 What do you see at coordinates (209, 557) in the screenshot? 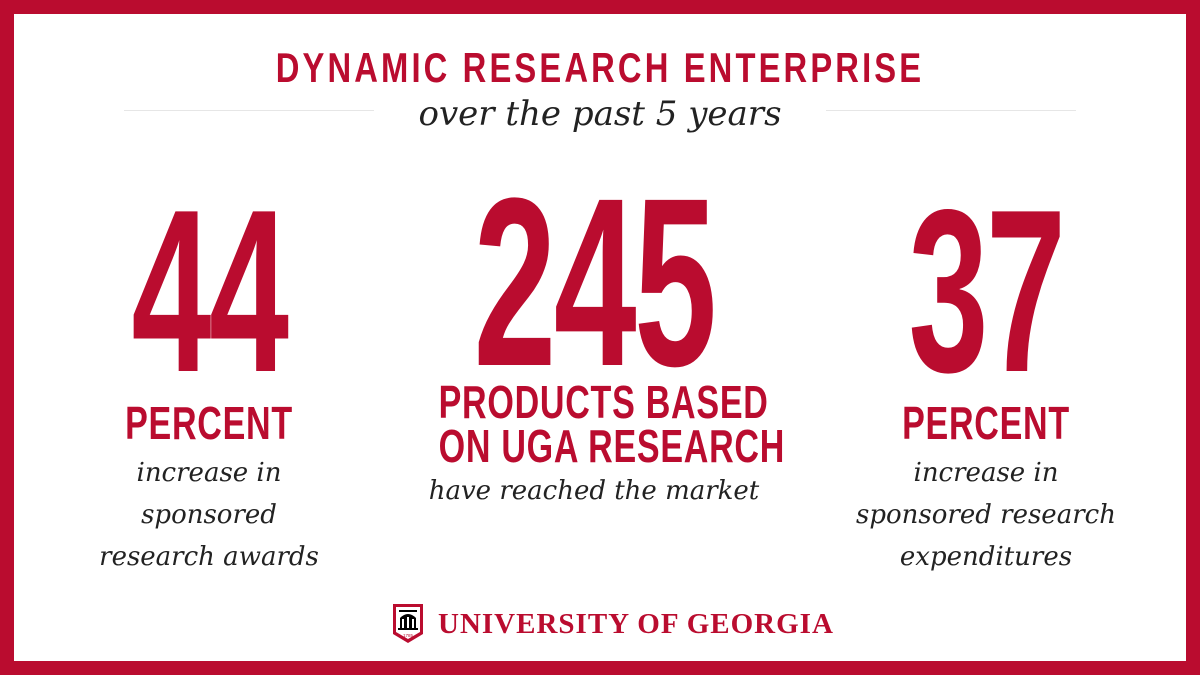
I see `stat-description-line: research awards` at bounding box center [209, 557].